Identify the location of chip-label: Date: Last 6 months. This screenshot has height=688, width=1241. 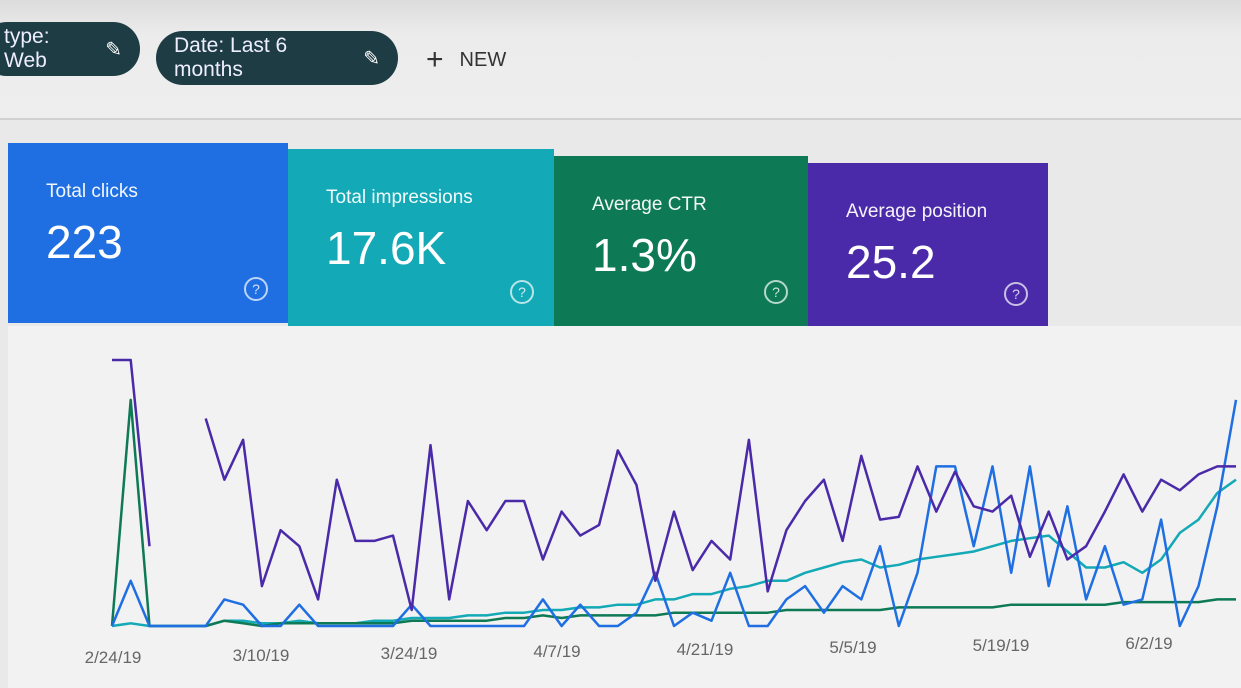
(231, 57).